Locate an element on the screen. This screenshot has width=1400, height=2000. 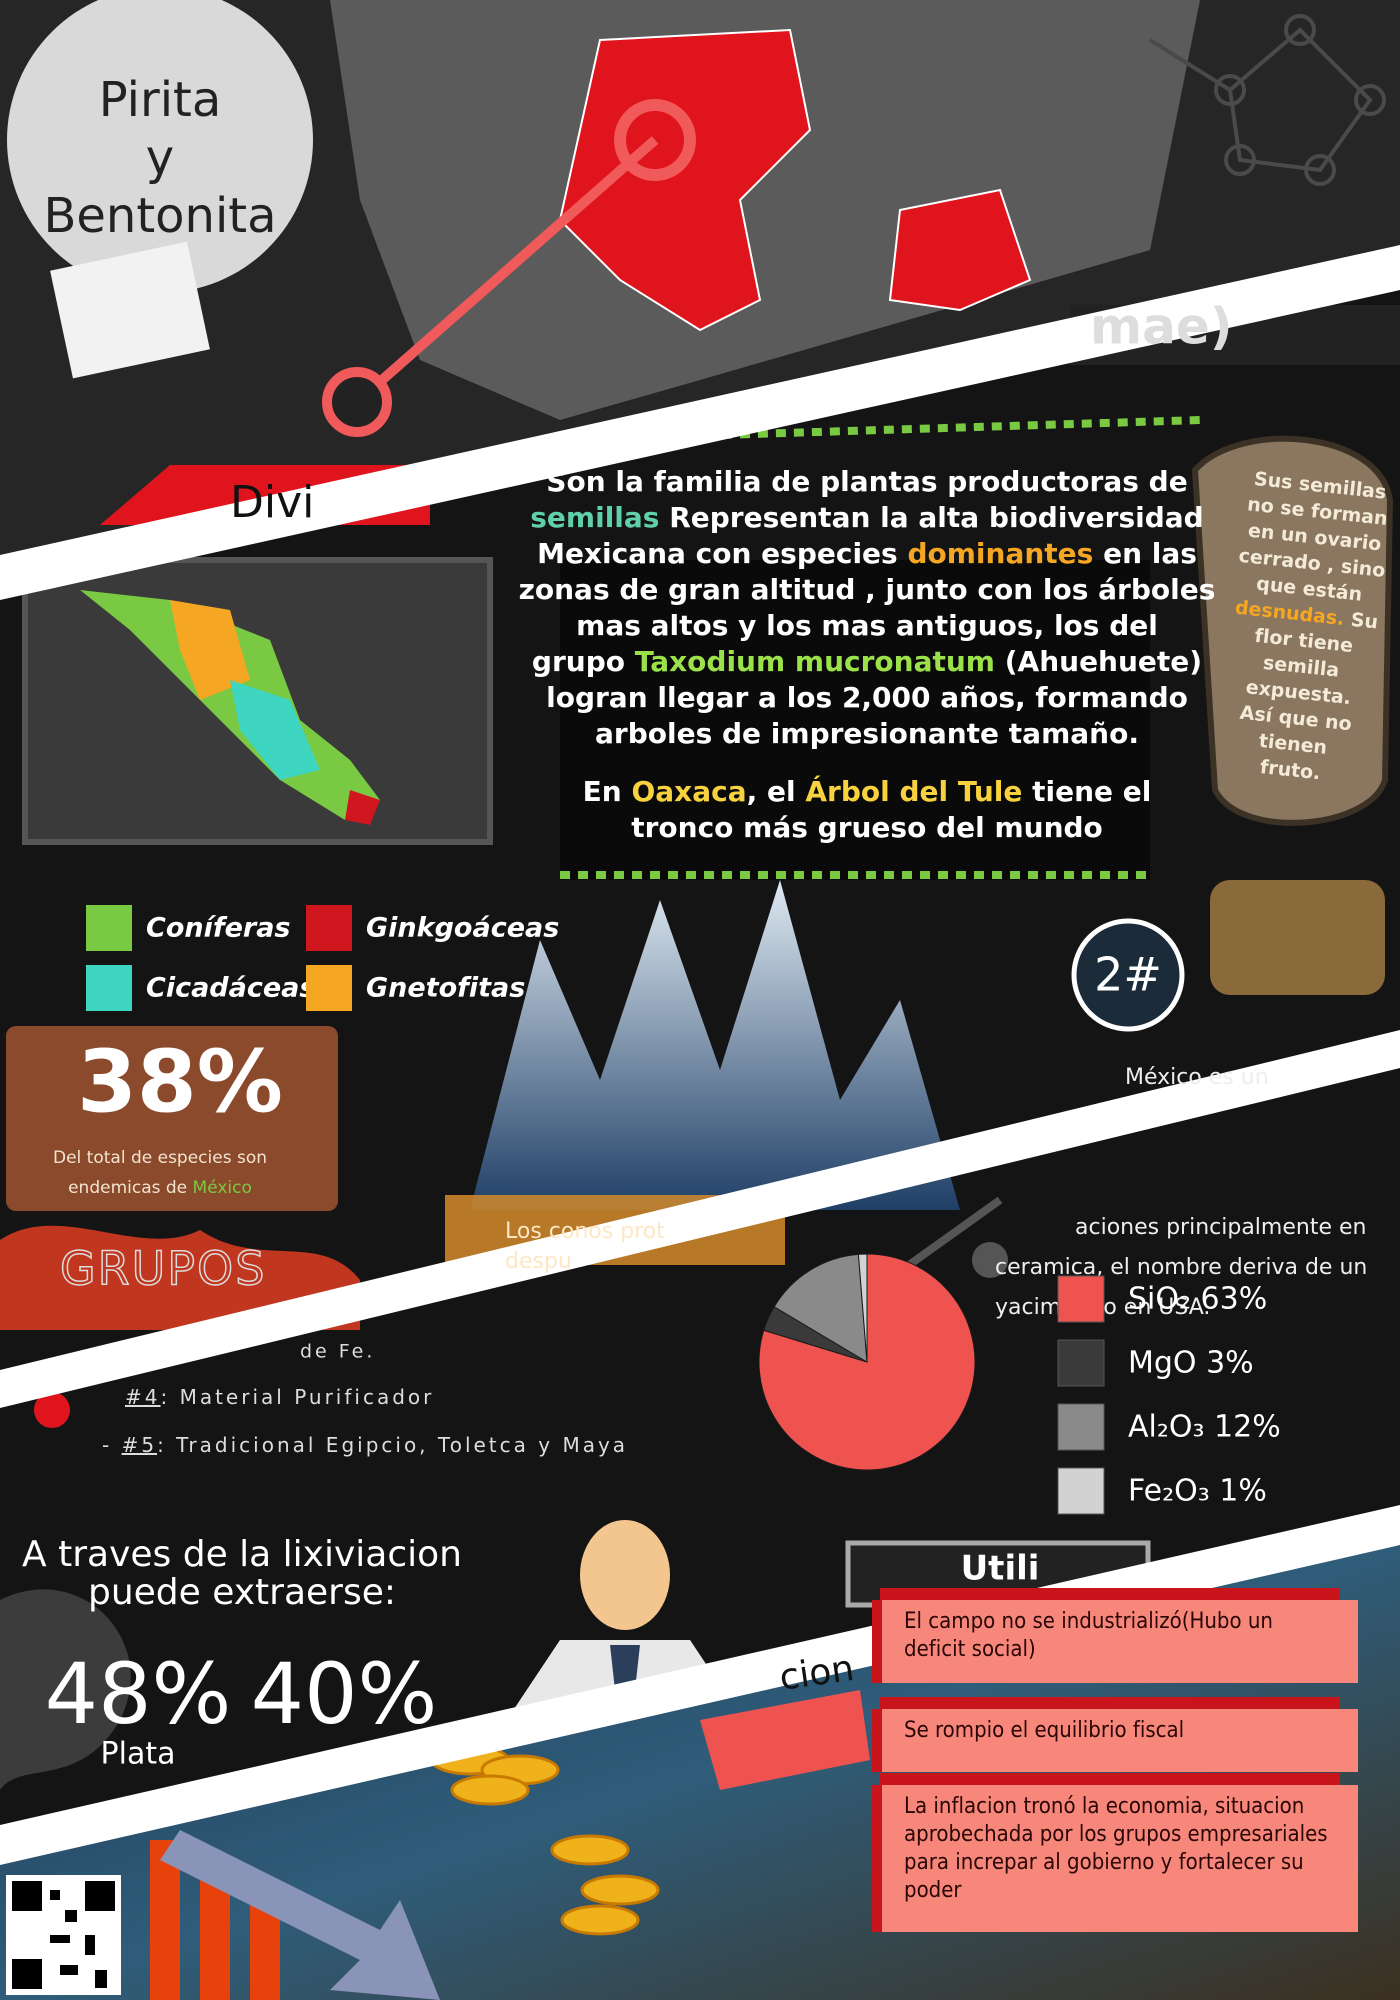
use-number: #5 is located at coordinates (139, 1445).